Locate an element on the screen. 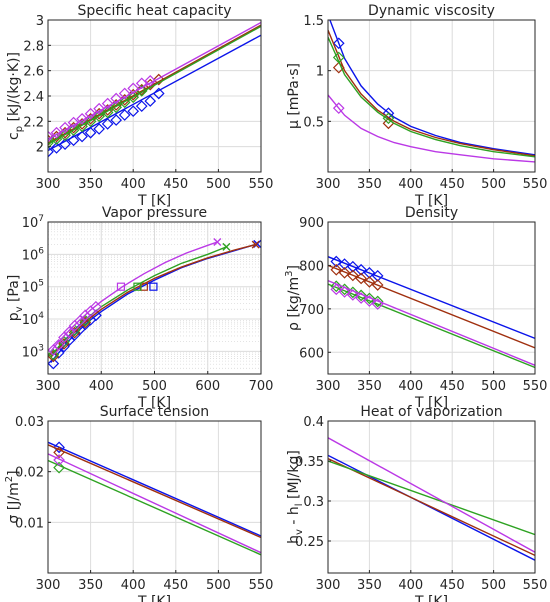 The image size is (550, 602). y-tick-label: 2.2 is located at coordinates (33, 122).